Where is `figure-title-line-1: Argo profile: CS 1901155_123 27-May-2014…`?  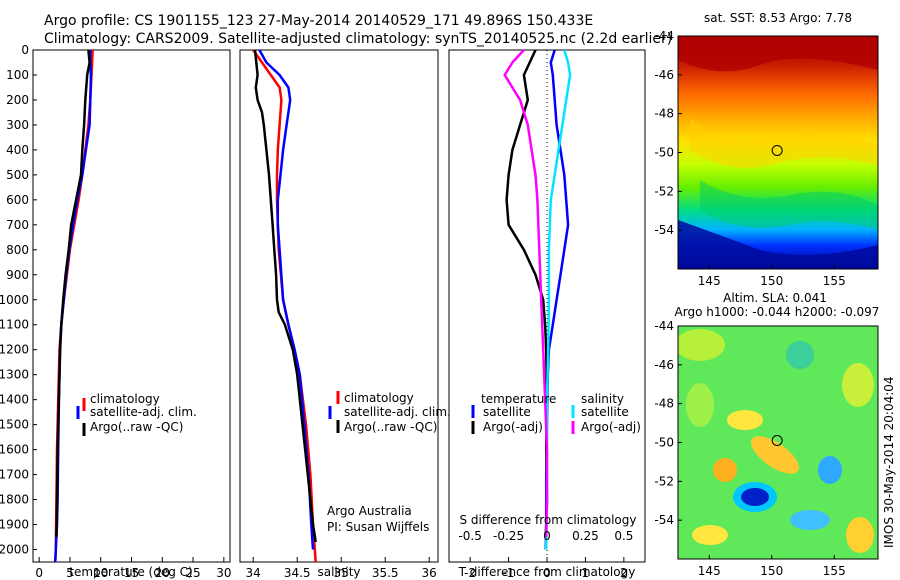 figure-title-line-1: Argo profile: CS 1901155_123 27-May-2014… is located at coordinates (318, 21).